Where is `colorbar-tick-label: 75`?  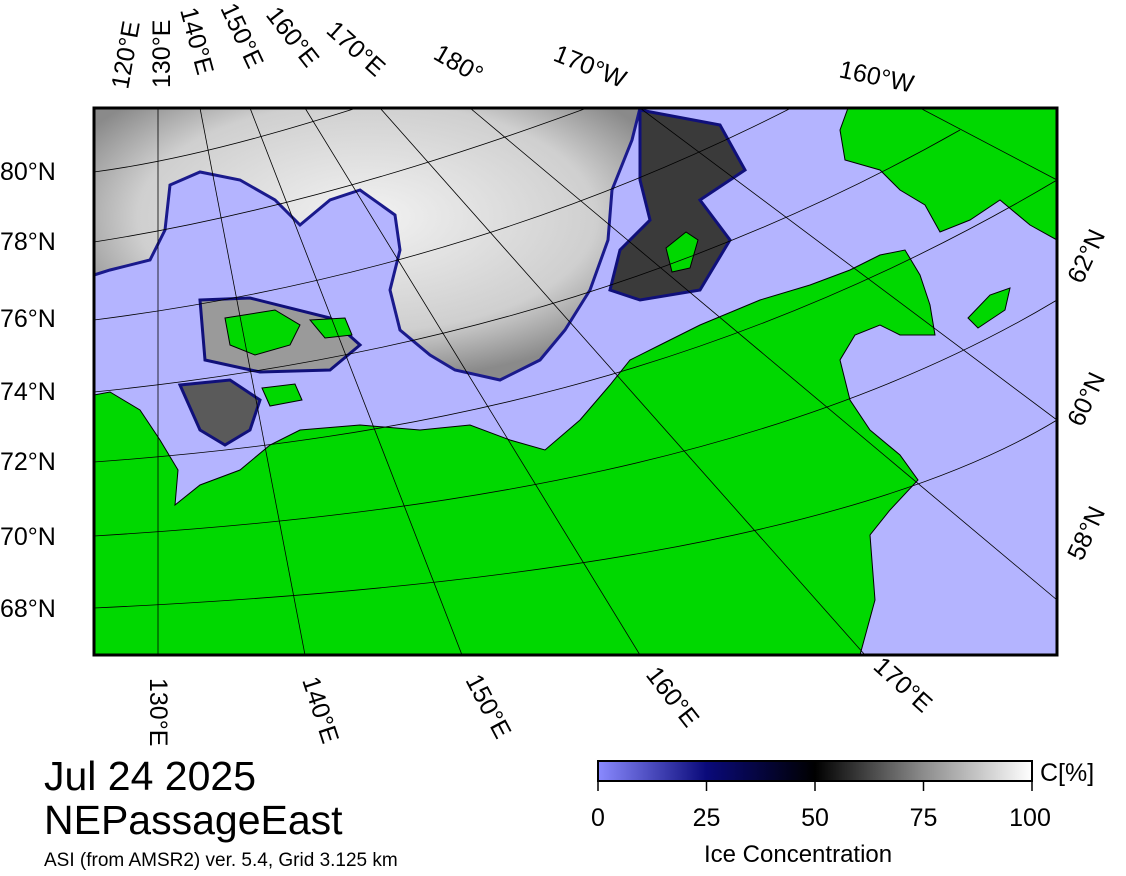 colorbar-tick-label: 75 is located at coordinates (924, 818).